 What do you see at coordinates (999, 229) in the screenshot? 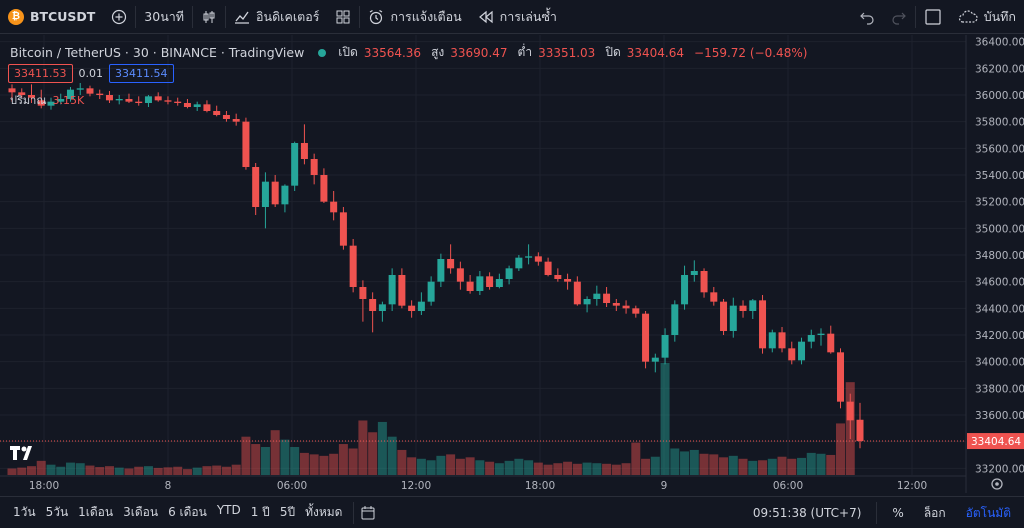
I see `price-tick: 35000.00` at bounding box center [999, 229].